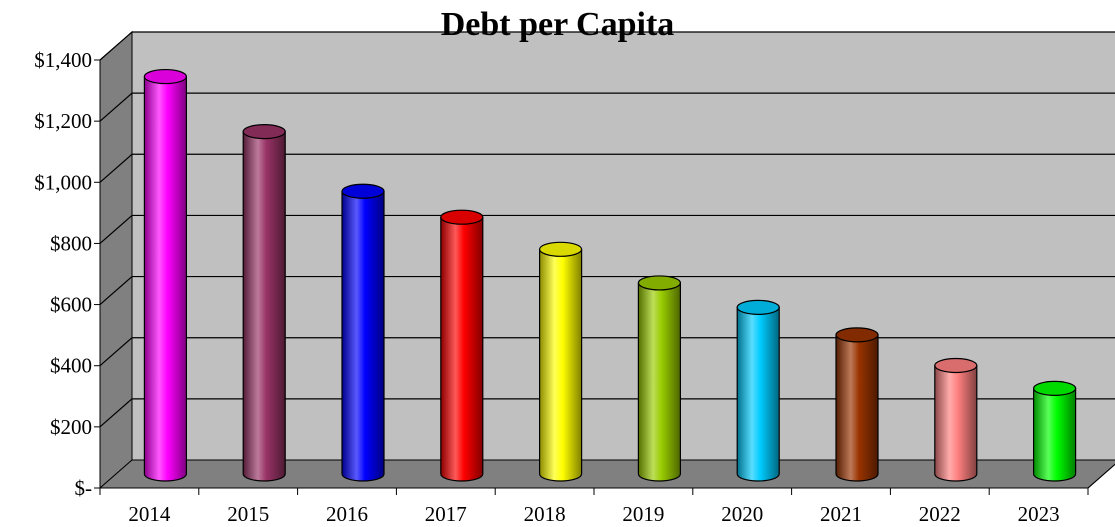 The image size is (1115, 527). I want to click on bar-body-2017, so click(462, 349).